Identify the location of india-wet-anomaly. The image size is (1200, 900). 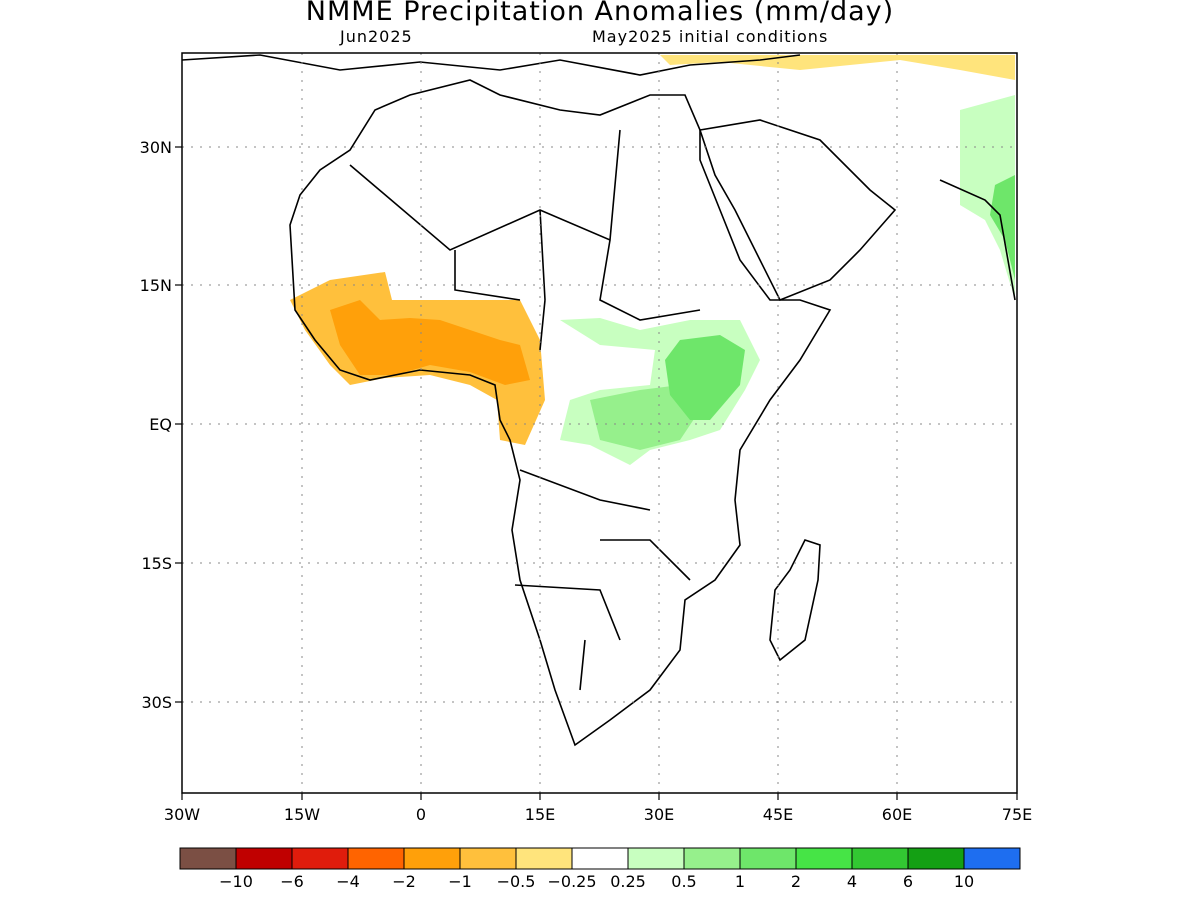
(987, 197).